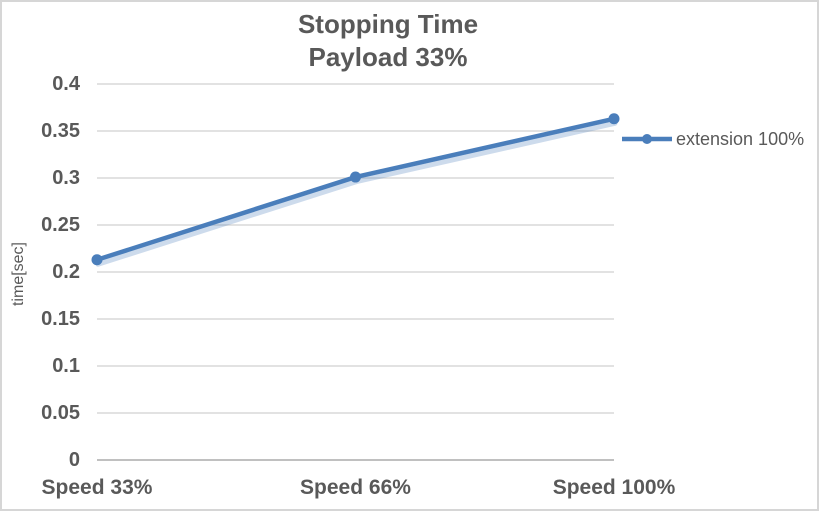 Image resolution: width=819 pixels, height=511 pixels. I want to click on chart-subtitle: Payload 33%, so click(388, 57).